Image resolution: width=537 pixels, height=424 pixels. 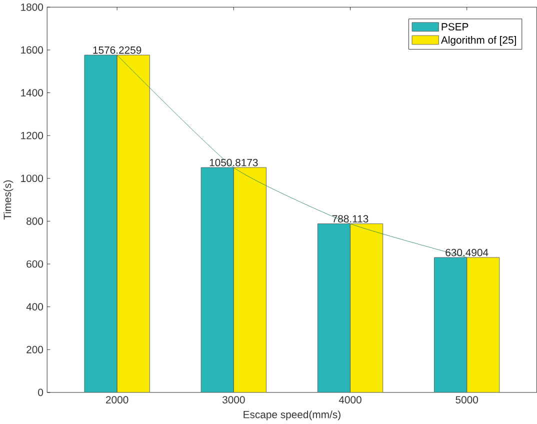 I want to click on x-axis-title: Escape speed(mm/s), so click(x=292, y=415).